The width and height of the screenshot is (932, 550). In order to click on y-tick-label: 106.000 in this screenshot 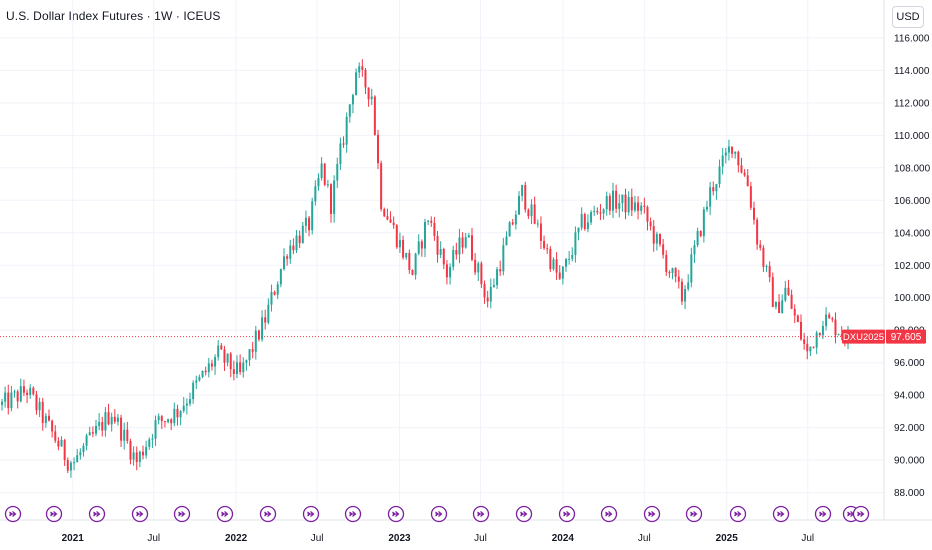, I will do `click(912, 201)`.